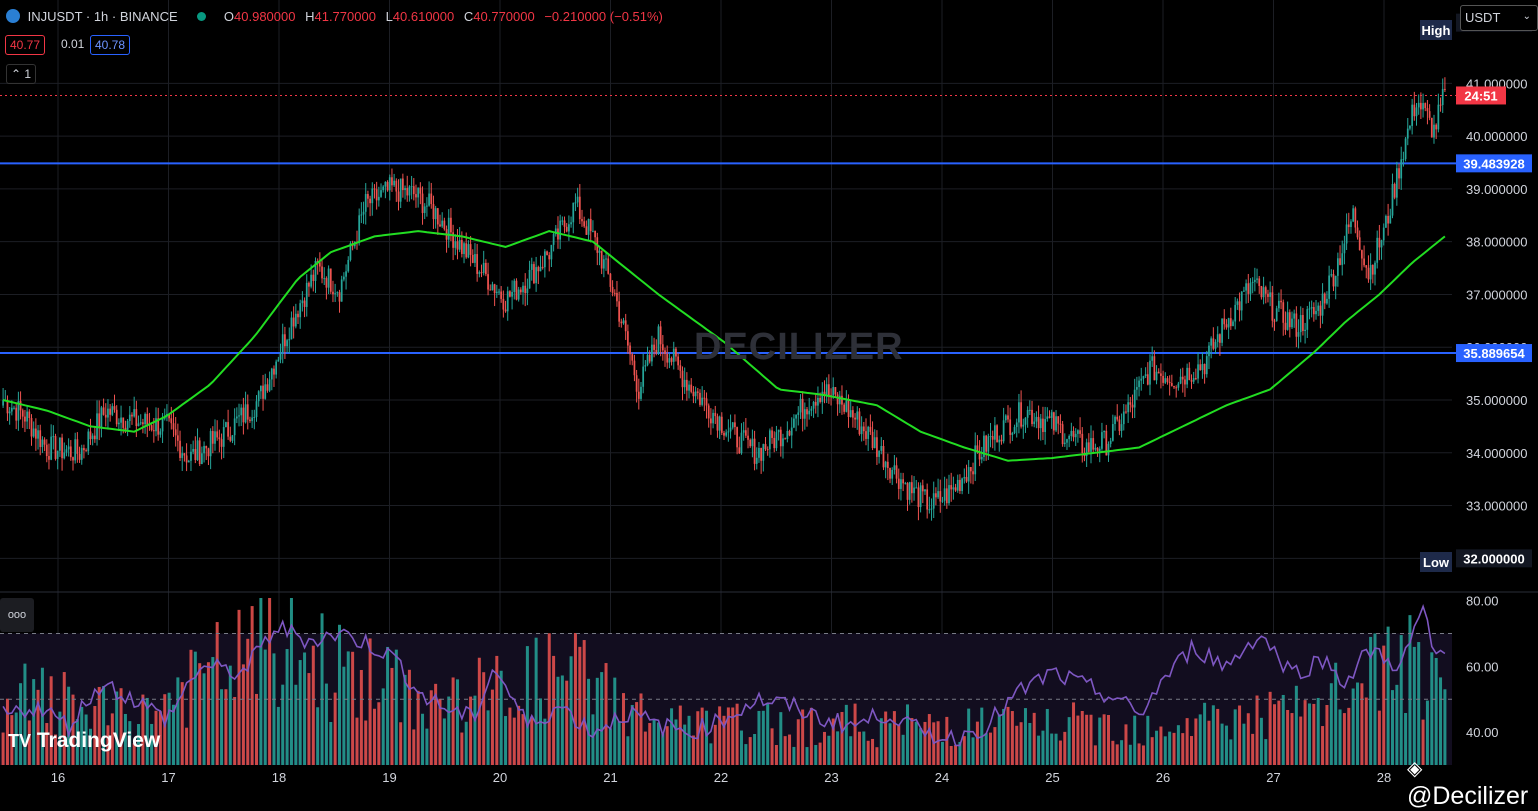 This screenshot has height=811, width=1538. Describe the element at coordinates (102, 16) in the screenshot. I see `symbol-title: INJUSDT · 1h · BINANCE` at that location.